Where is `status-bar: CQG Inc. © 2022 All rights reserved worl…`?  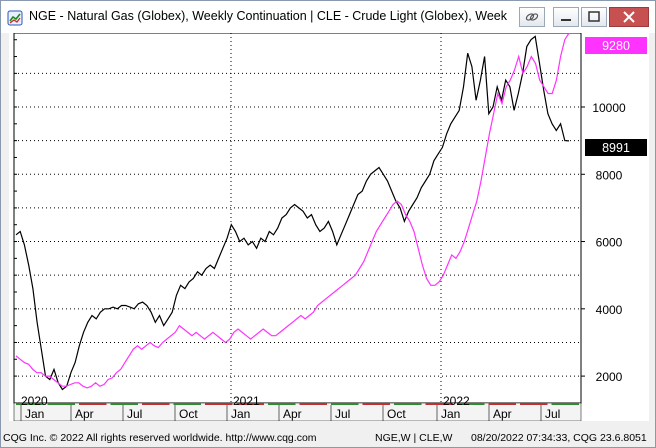
status-bar: CQG Inc. © 2022 All rights reserved worl… is located at coordinates (328, 438).